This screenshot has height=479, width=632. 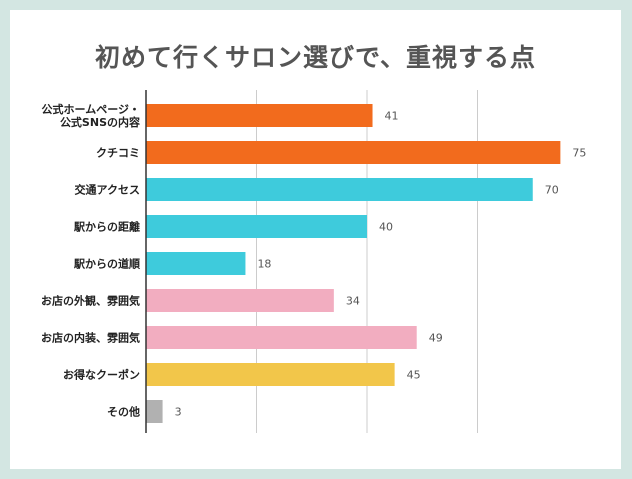 What do you see at coordinates (579, 153) in the screenshot?
I see `data-label: 75` at bounding box center [579, 153].